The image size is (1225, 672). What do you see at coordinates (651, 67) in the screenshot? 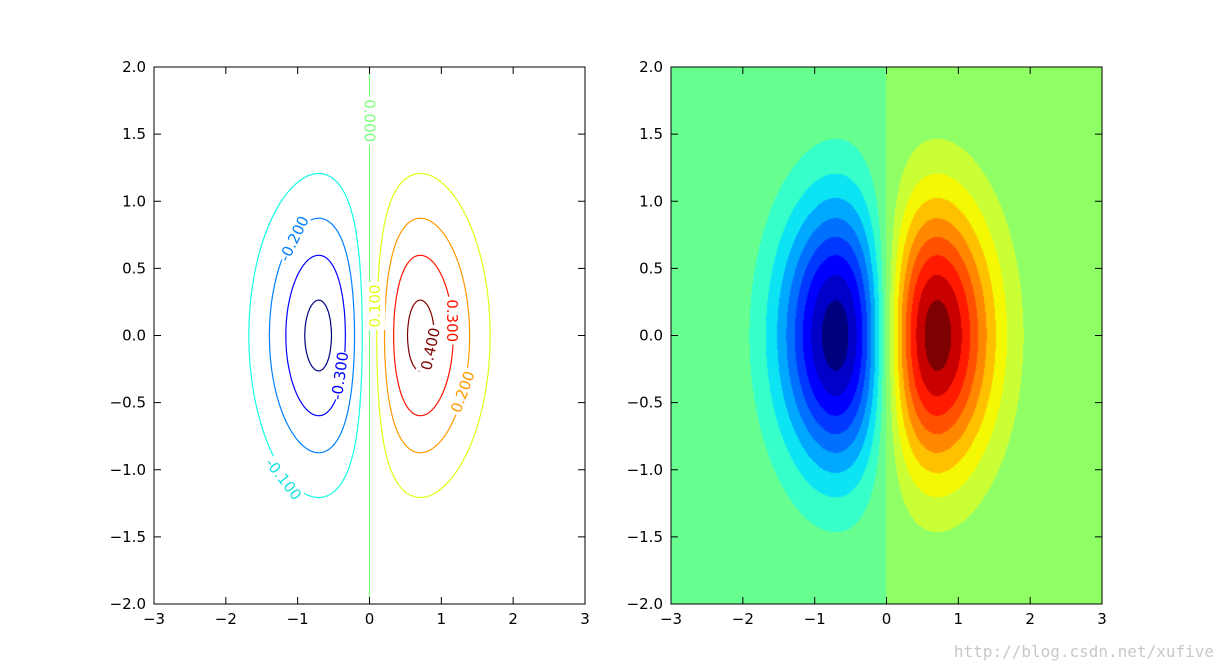
I see `right-y-tick-label: 2.0` at bounding box center [651, 67].